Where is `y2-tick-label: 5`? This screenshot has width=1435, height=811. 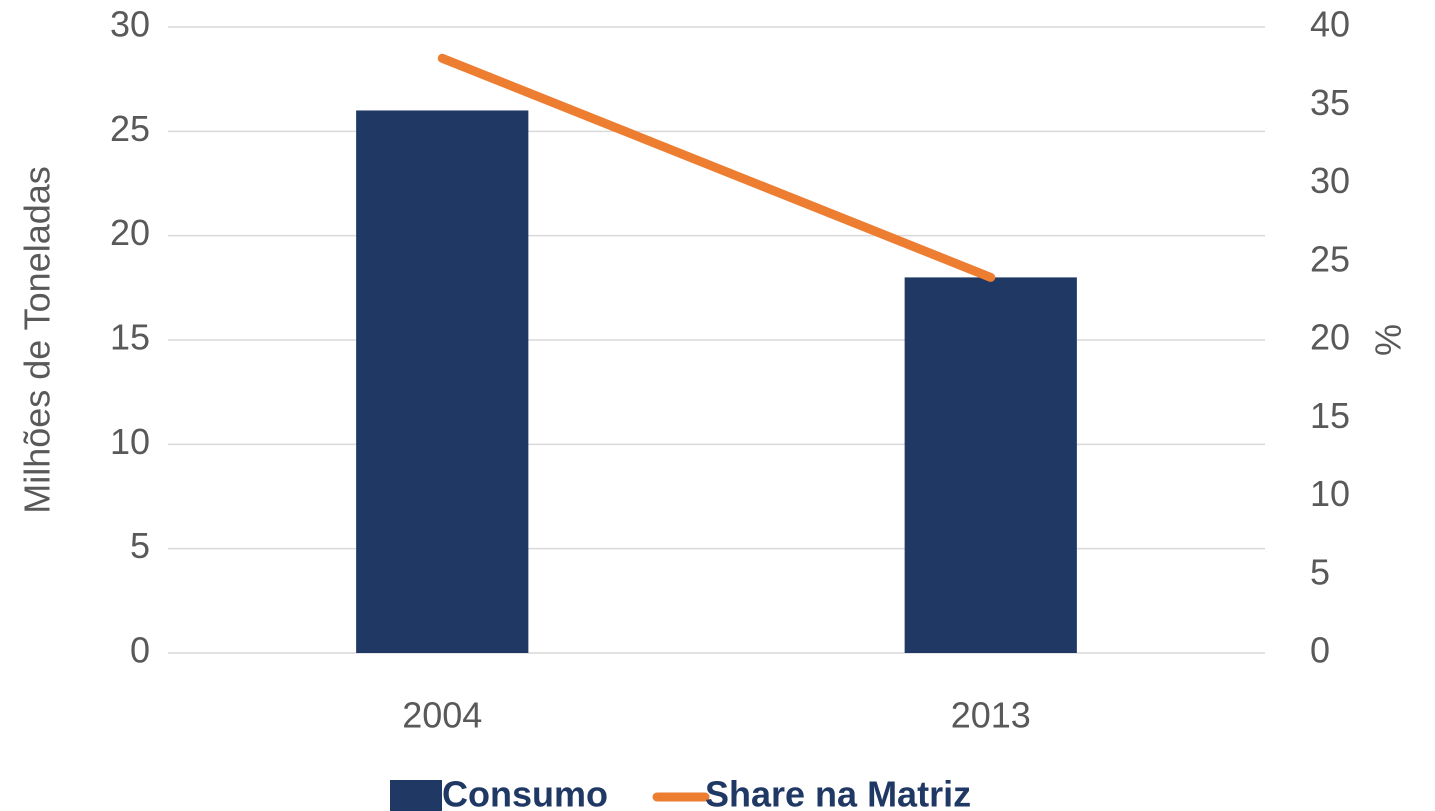
y2-tick-label: 5 is located at coordinates (1320, 571).